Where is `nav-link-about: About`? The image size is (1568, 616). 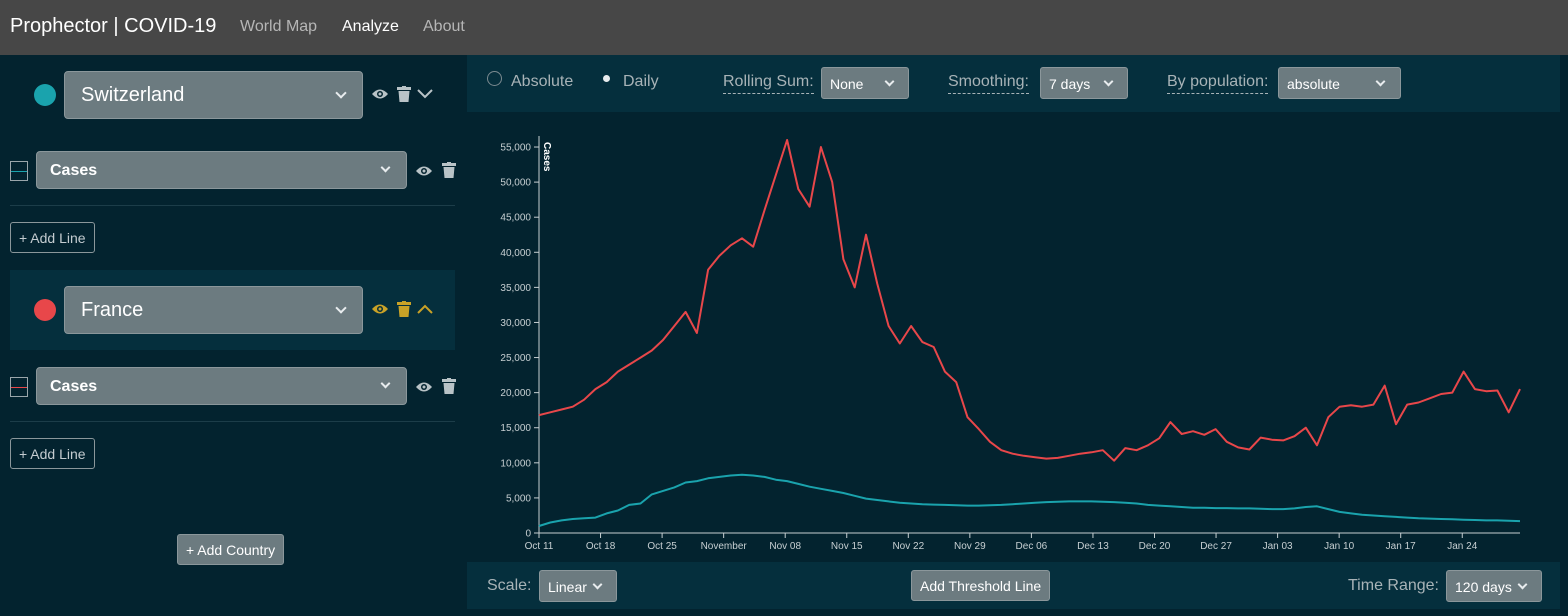 nav-link-about: About is located at coordinates (444, 26).